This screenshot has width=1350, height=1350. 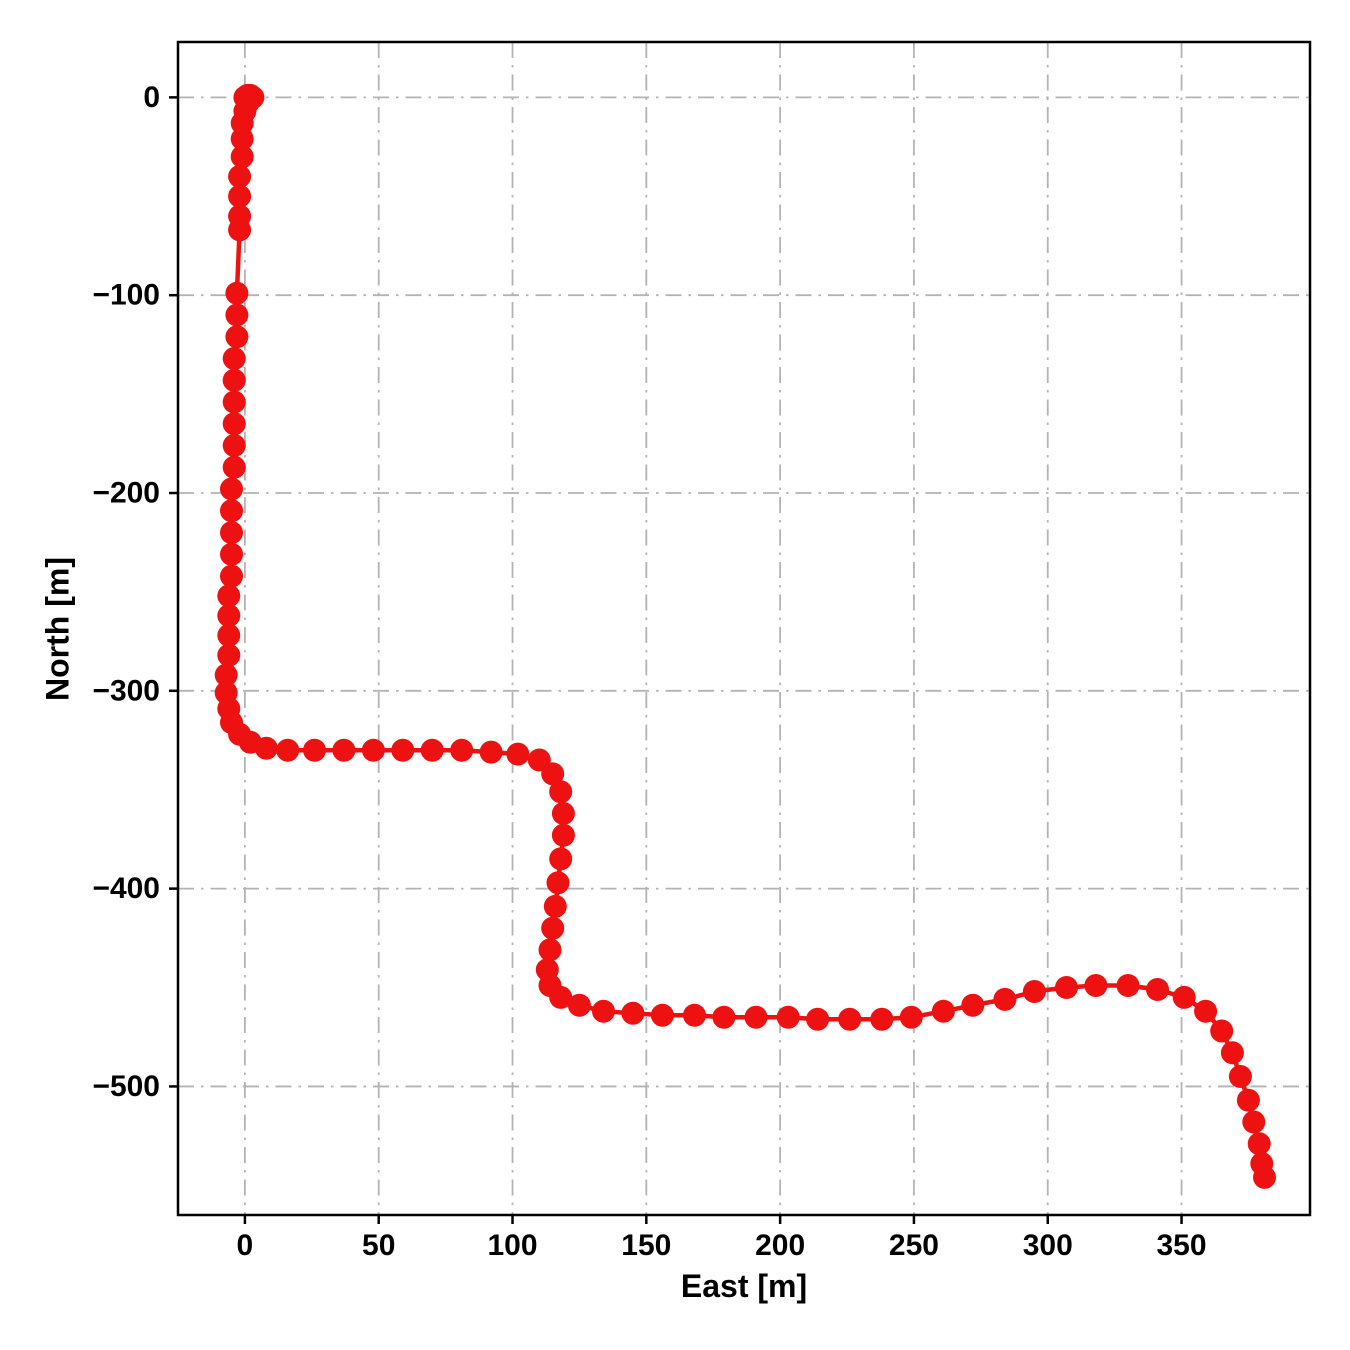 I want to click on y-tick-label: −500, so click(x=126, y=1086).